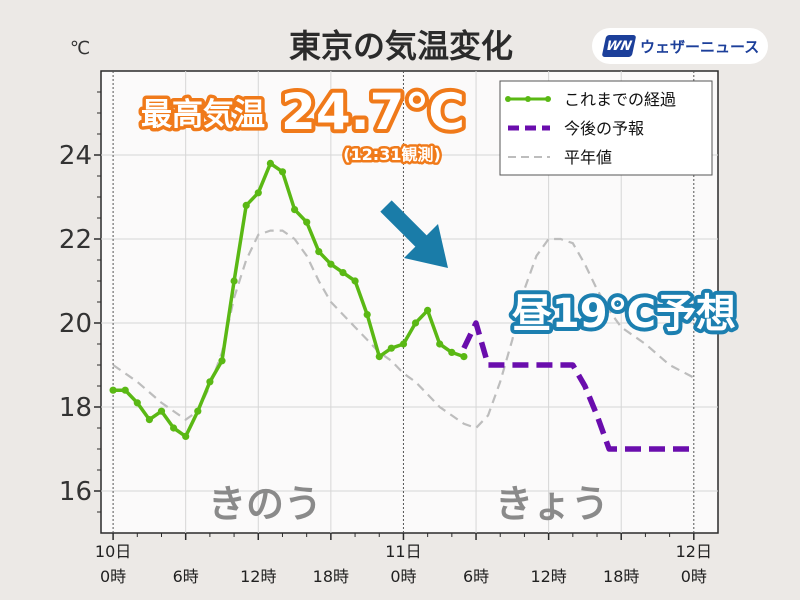 This screenshot has height=600, width=800. I want to click on brand-name: ウェザーニュース, so click(700, 46).